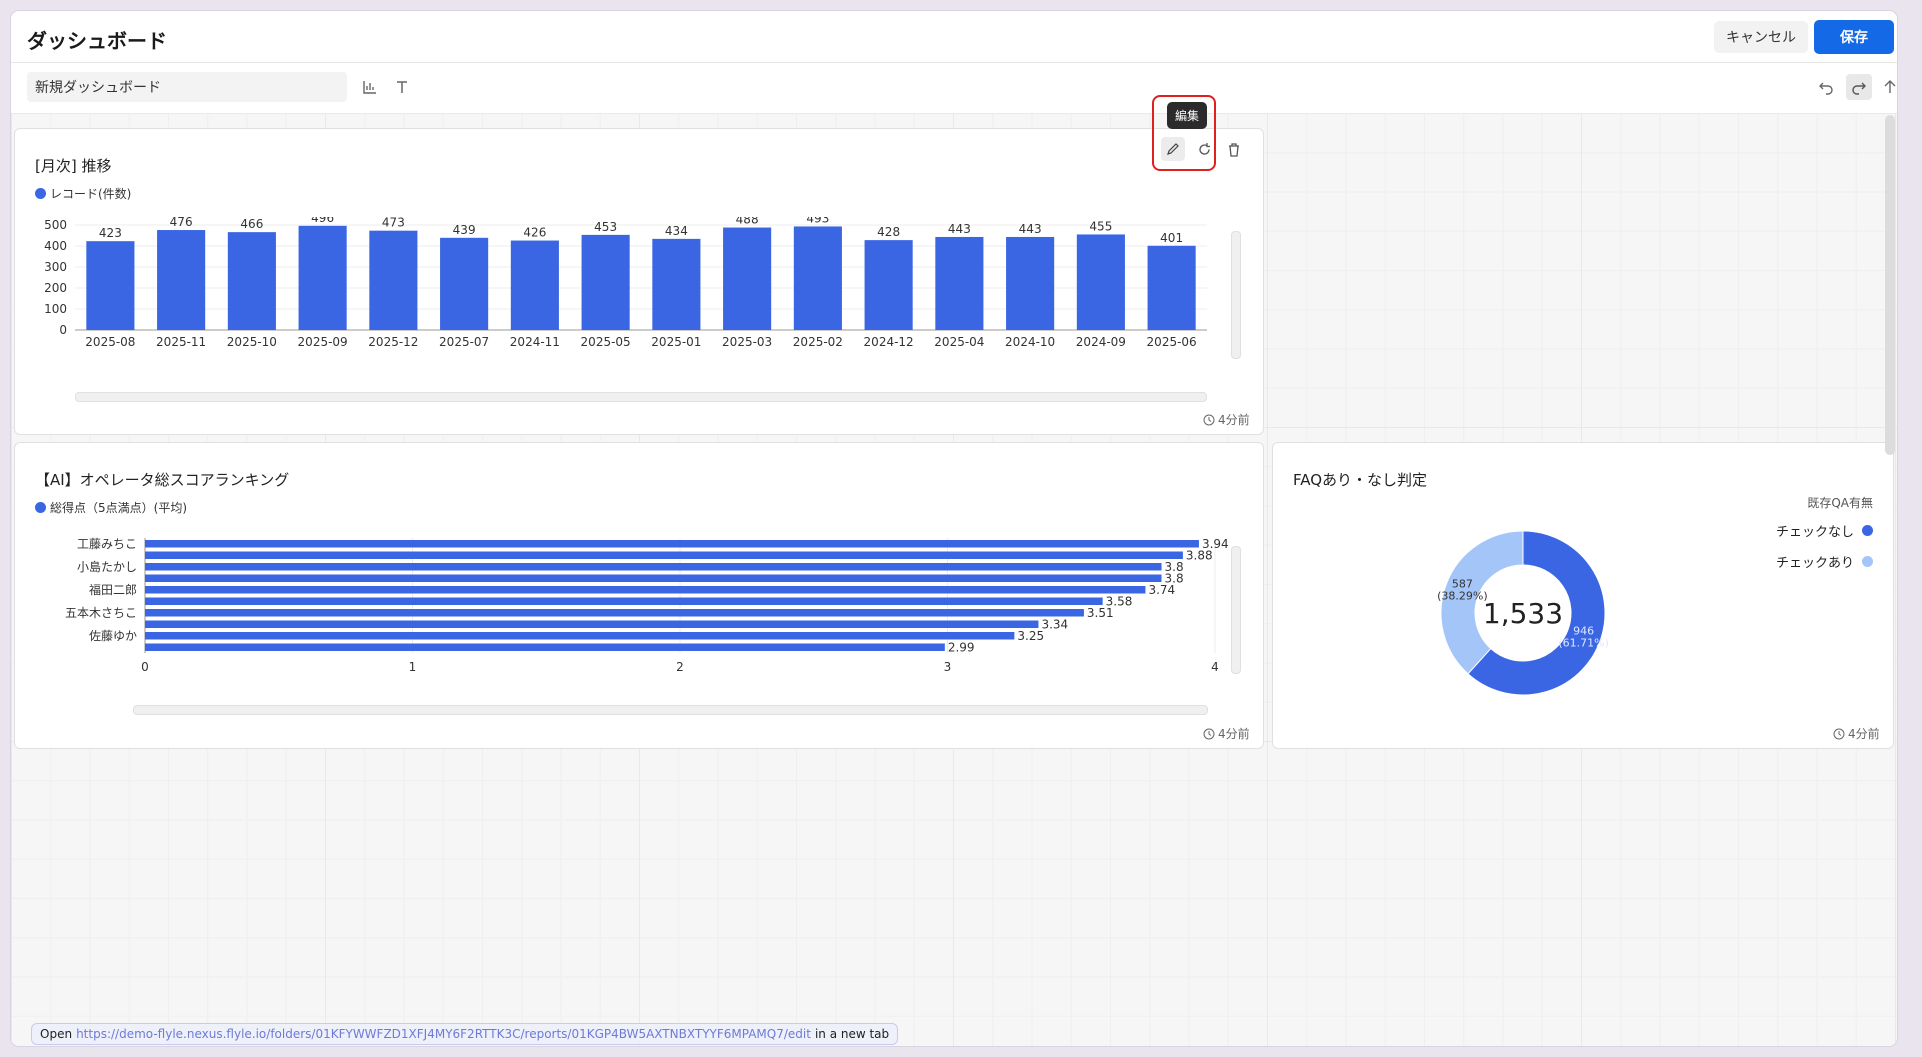 This screenshot has height=1057, width=1922. I want to click on data-label: 3.58, so click(1119, 601).